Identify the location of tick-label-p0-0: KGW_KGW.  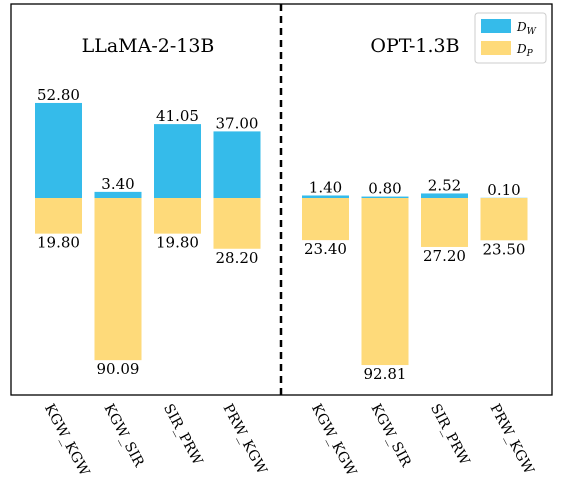
(67, 440).